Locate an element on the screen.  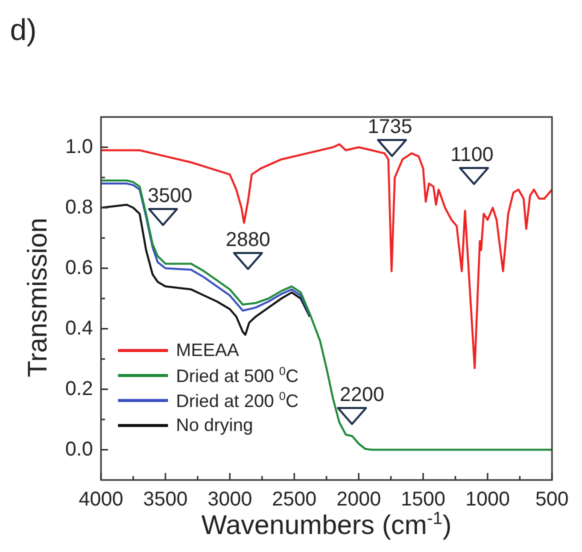
x-axis-title: Wavenumbers (cm$^{-1}$) is located at coordinates (326, 524).